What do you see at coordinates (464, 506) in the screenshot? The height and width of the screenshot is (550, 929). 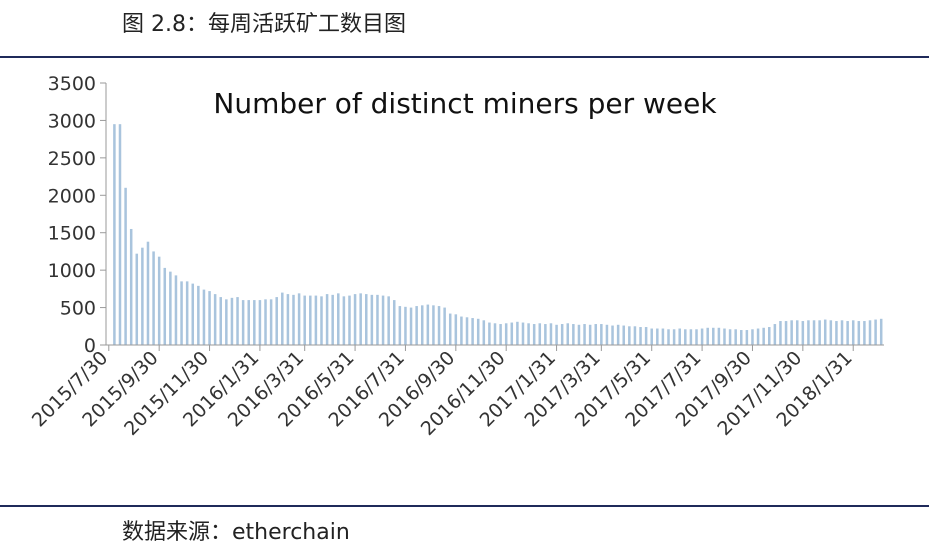 I see `bottom-rule` at bounding box center [464, 506].